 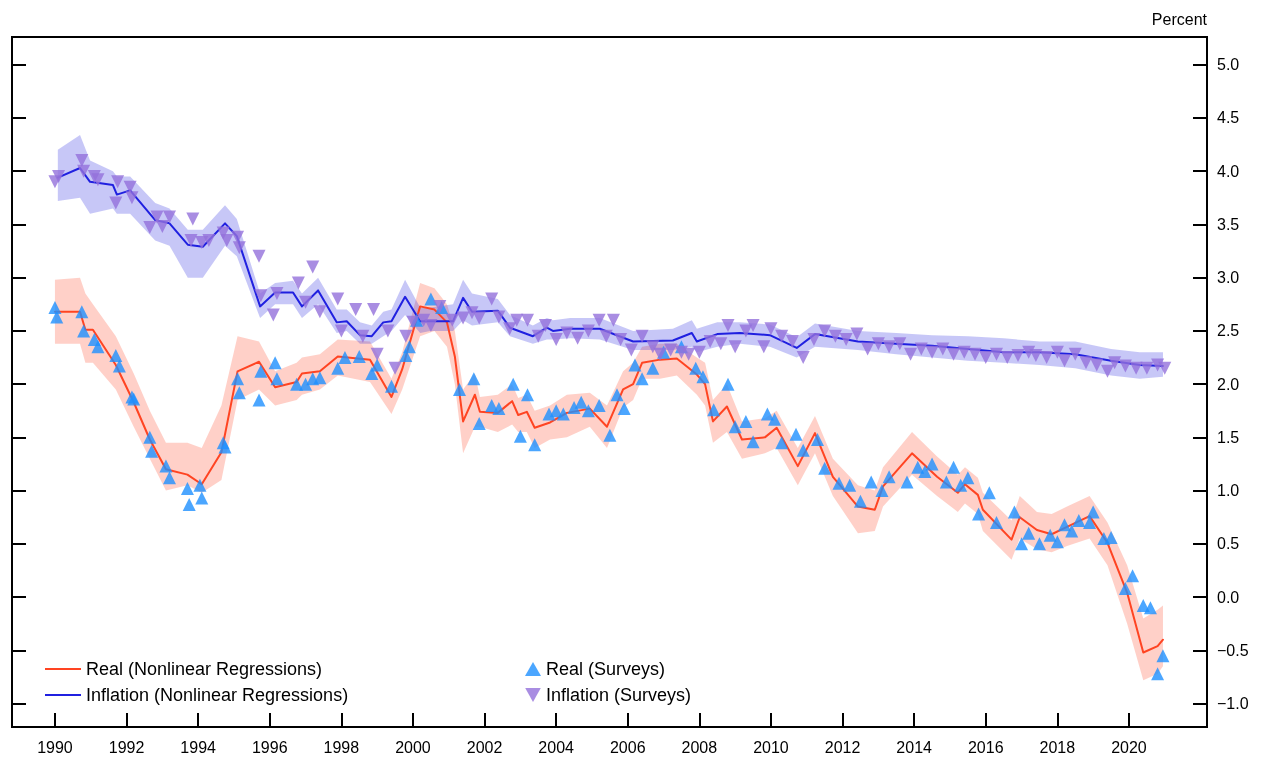 I want to click on y-tick-label: 4.0, so click(x=1228, y=171).